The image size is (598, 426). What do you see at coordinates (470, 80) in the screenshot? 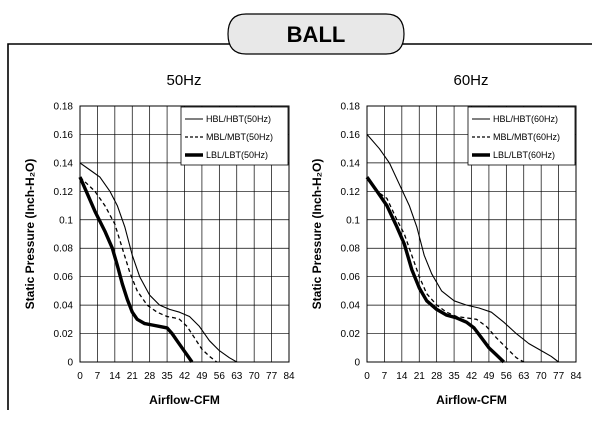
I see `chart-title: 60Hz` at bounding box center [470, 80].